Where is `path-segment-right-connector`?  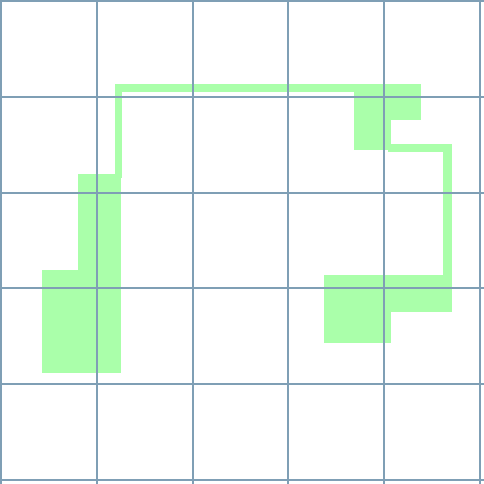 path-segment-right-connector is located at coordinates (420, 148).